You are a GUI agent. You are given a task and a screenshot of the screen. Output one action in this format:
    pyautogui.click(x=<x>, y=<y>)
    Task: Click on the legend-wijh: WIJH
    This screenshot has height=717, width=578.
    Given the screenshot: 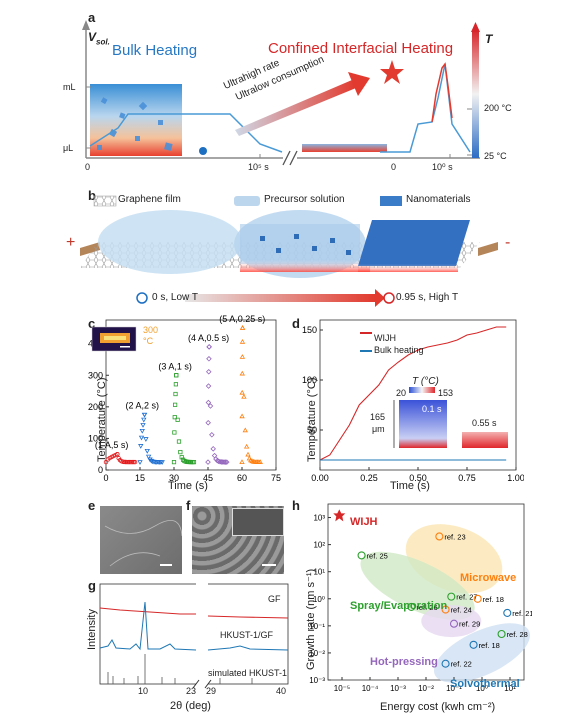 What is the action you would take?
    pyautogui.click(x=385, y=338)
    